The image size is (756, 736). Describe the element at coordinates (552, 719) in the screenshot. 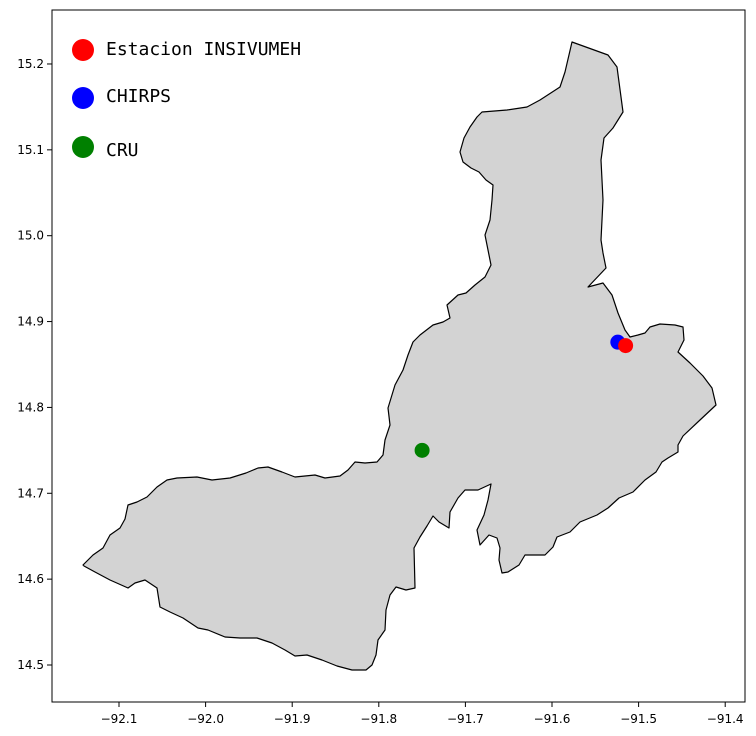

I see `x-tick-label: −91.6` at that location.